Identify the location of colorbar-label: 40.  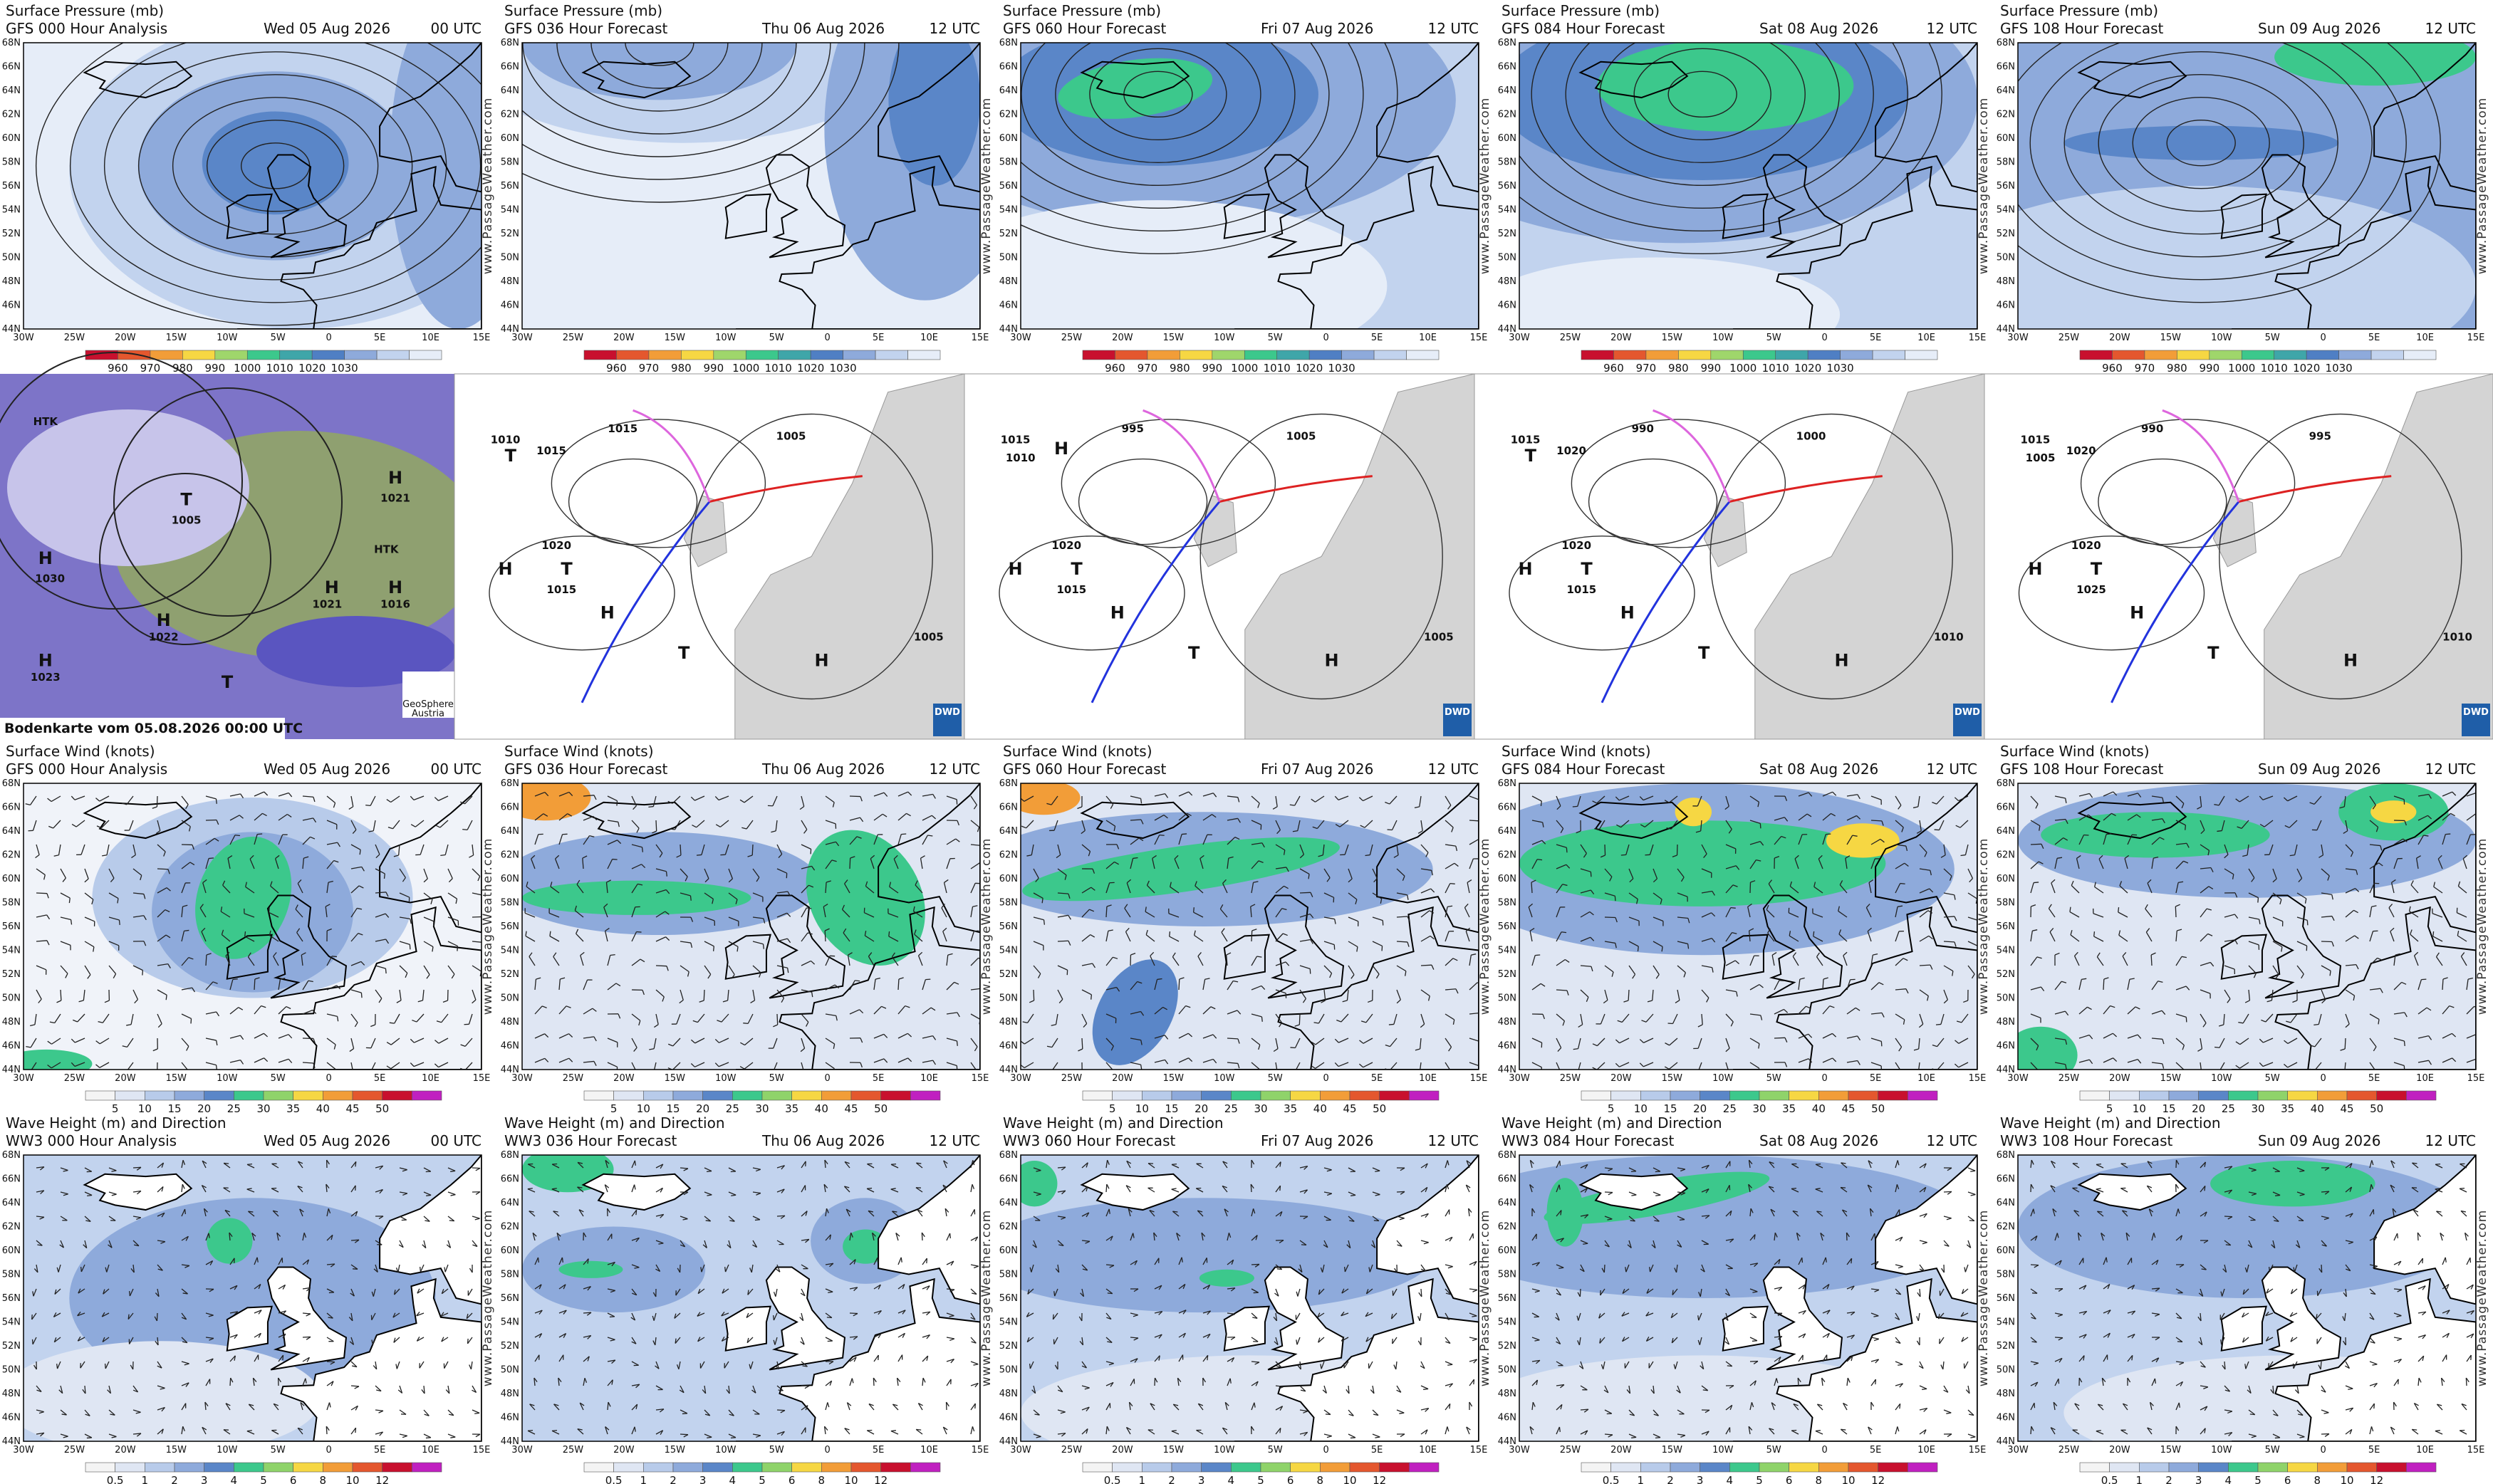
(821, 1108).